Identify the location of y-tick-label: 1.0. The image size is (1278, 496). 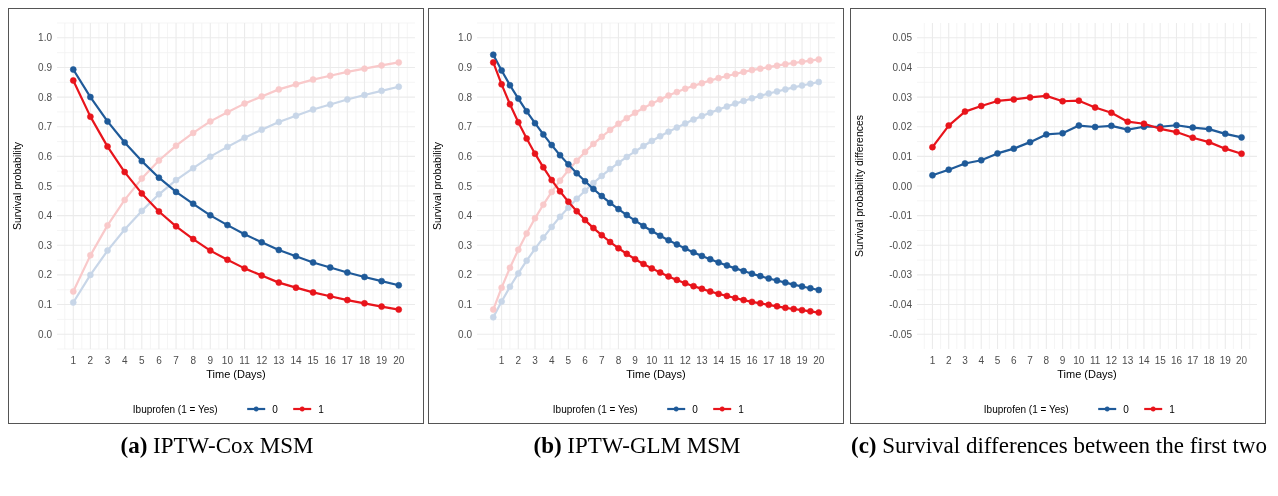
(465, 38).